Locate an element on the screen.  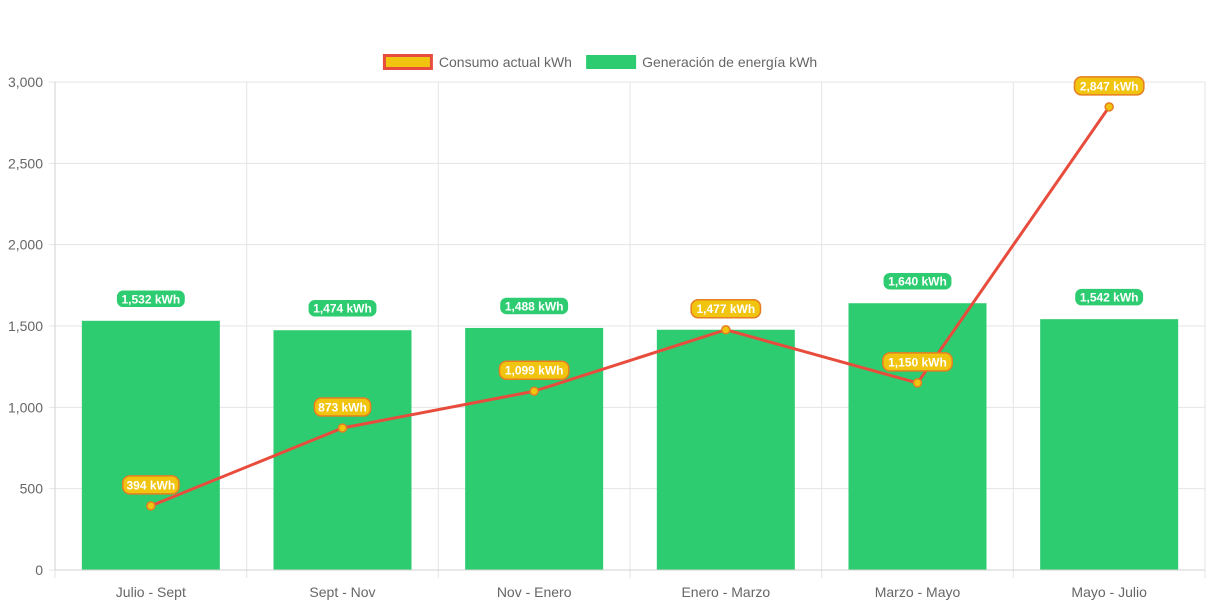
bar-data-label: 1,542 kWh is located at coordinates (1109, 297).